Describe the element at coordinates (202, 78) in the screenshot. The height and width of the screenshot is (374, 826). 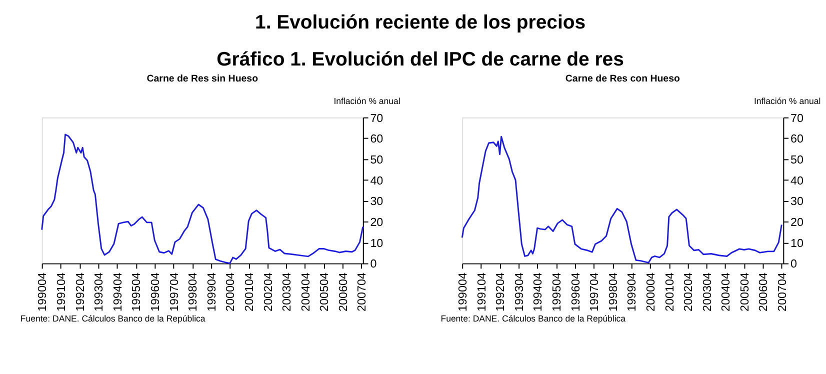
I see `chart-title: Carne de Res sin Hueso` at that location.